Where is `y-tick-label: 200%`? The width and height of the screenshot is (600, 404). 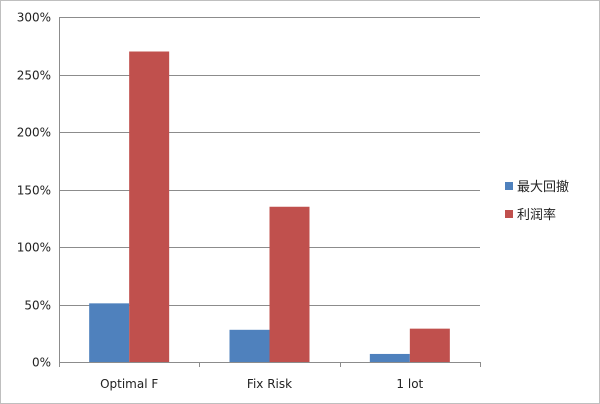 y-tick-label: 200% is located at coordinates (34, 133).